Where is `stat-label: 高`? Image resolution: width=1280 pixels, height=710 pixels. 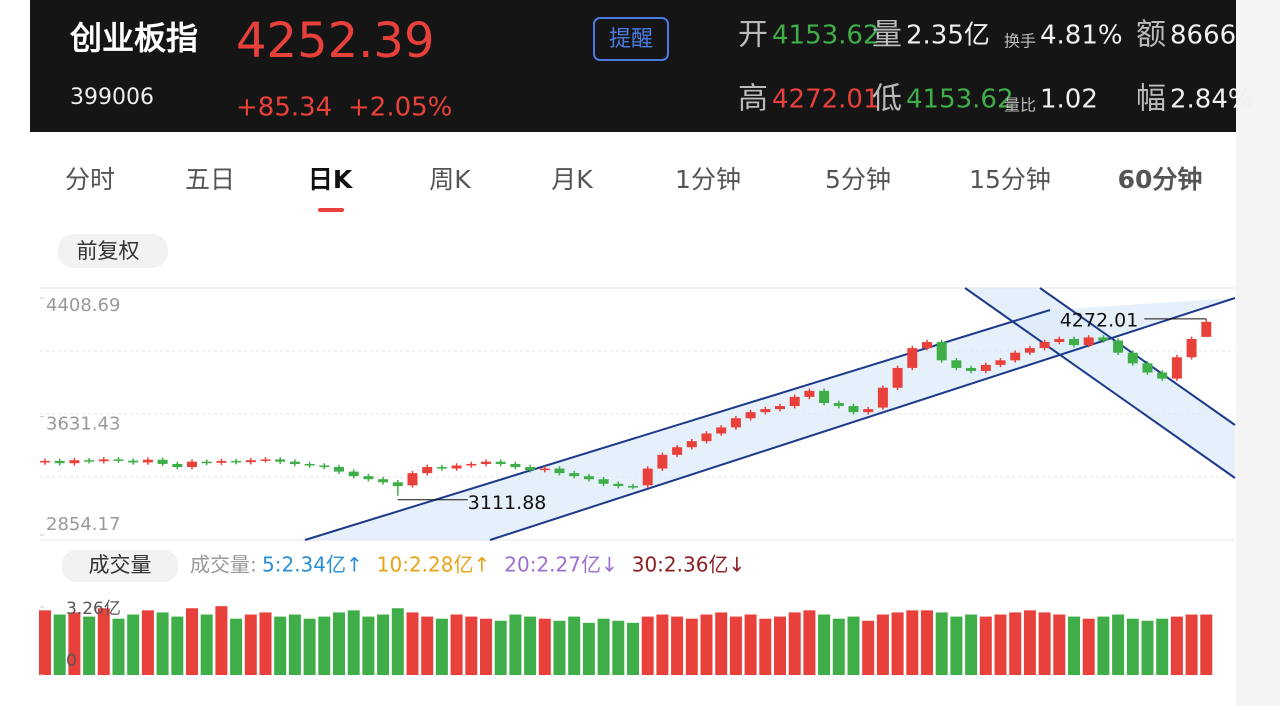
stat-label: 高 is located at coordinates (753, 99).